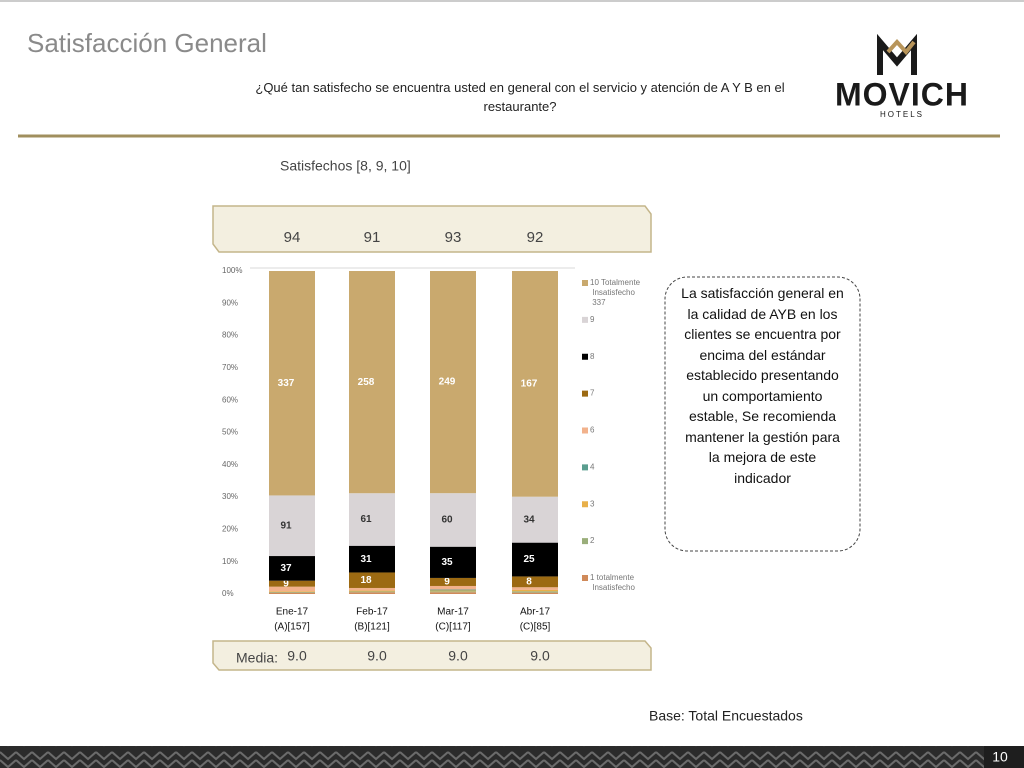  I want to click on callout-box, so click(762, 414).